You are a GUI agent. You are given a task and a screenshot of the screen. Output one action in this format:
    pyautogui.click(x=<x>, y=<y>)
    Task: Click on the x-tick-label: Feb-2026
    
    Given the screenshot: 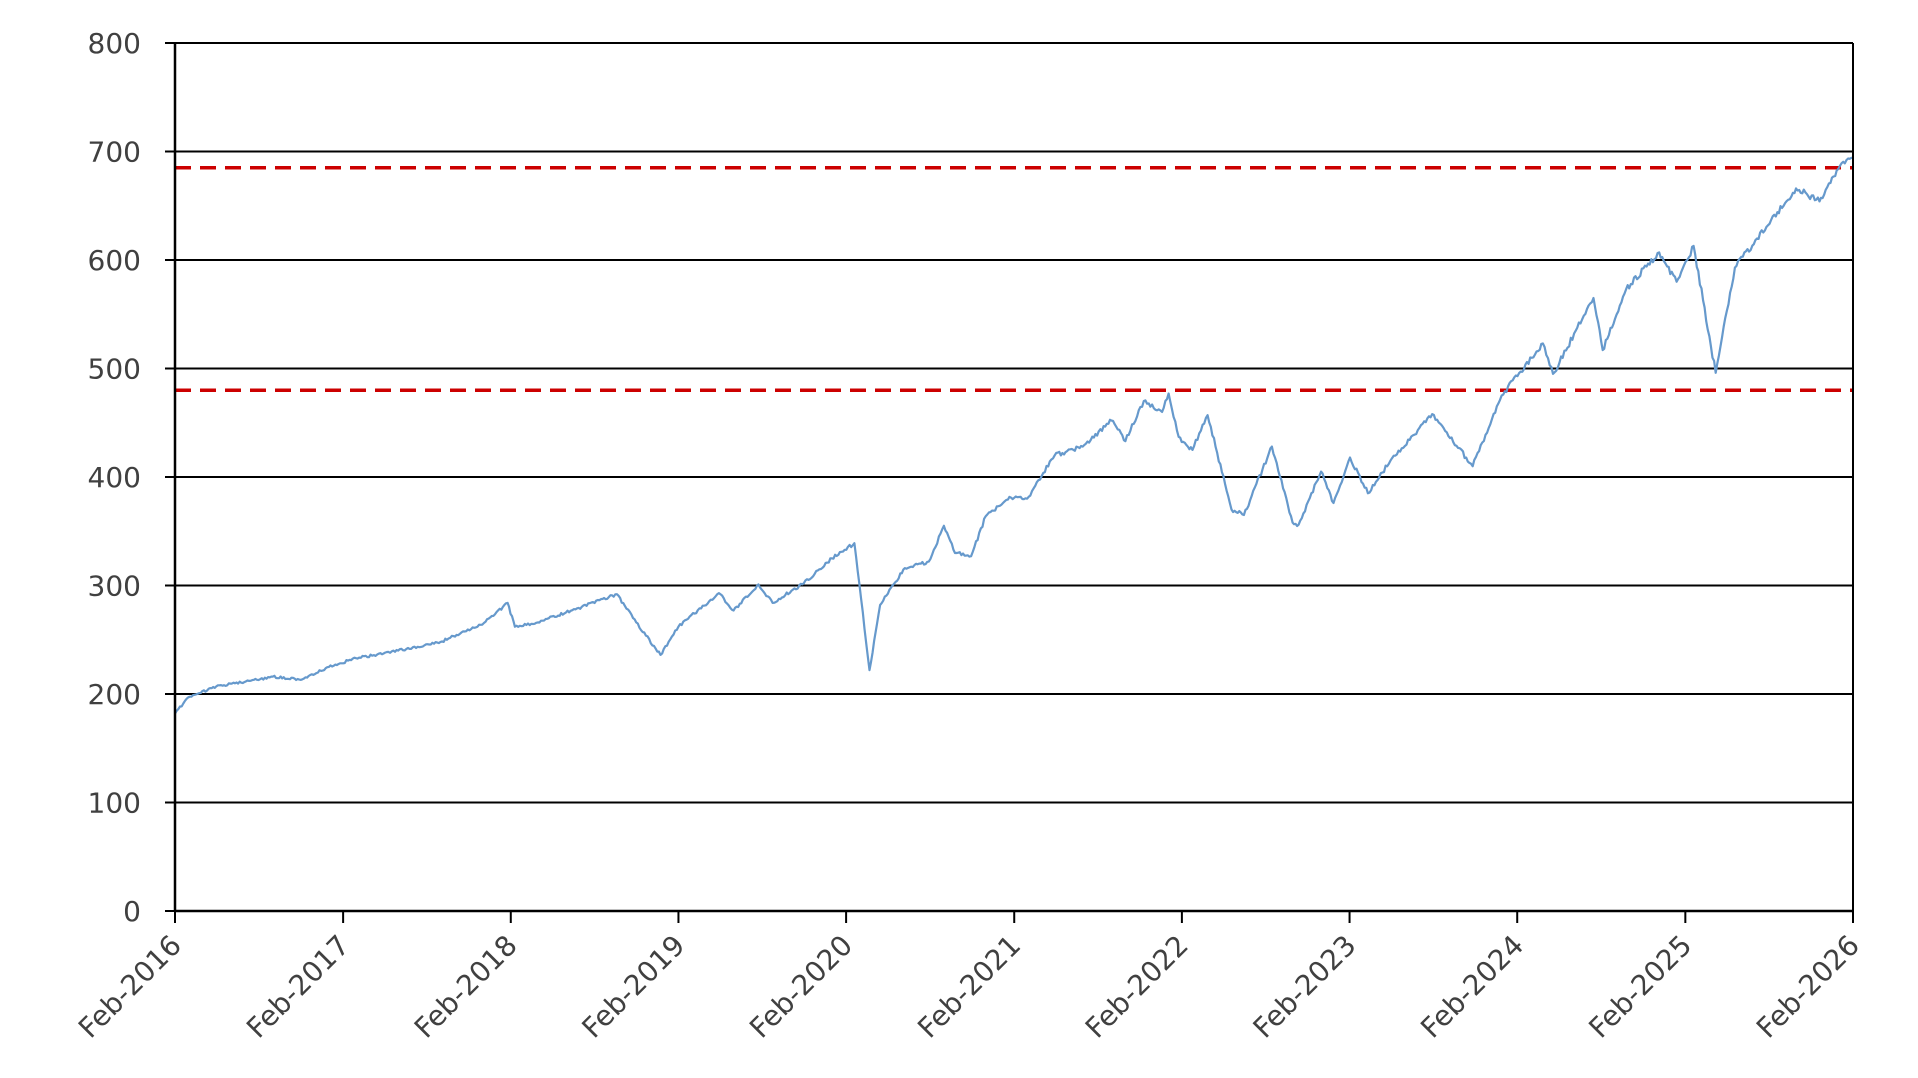 What is the action you would take?
    pyautogui.click(x=1808, y=987)
    